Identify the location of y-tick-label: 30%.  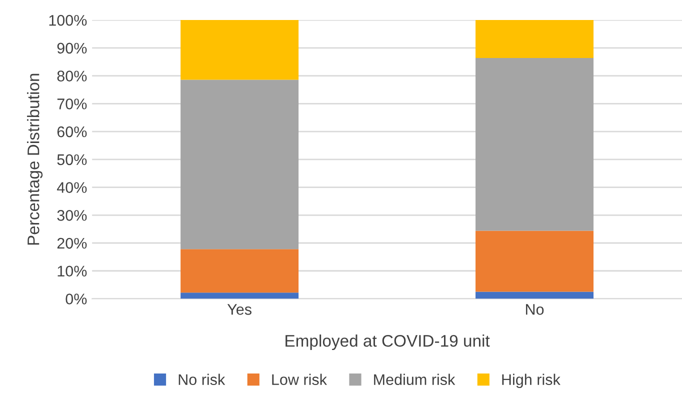
(72, 215).